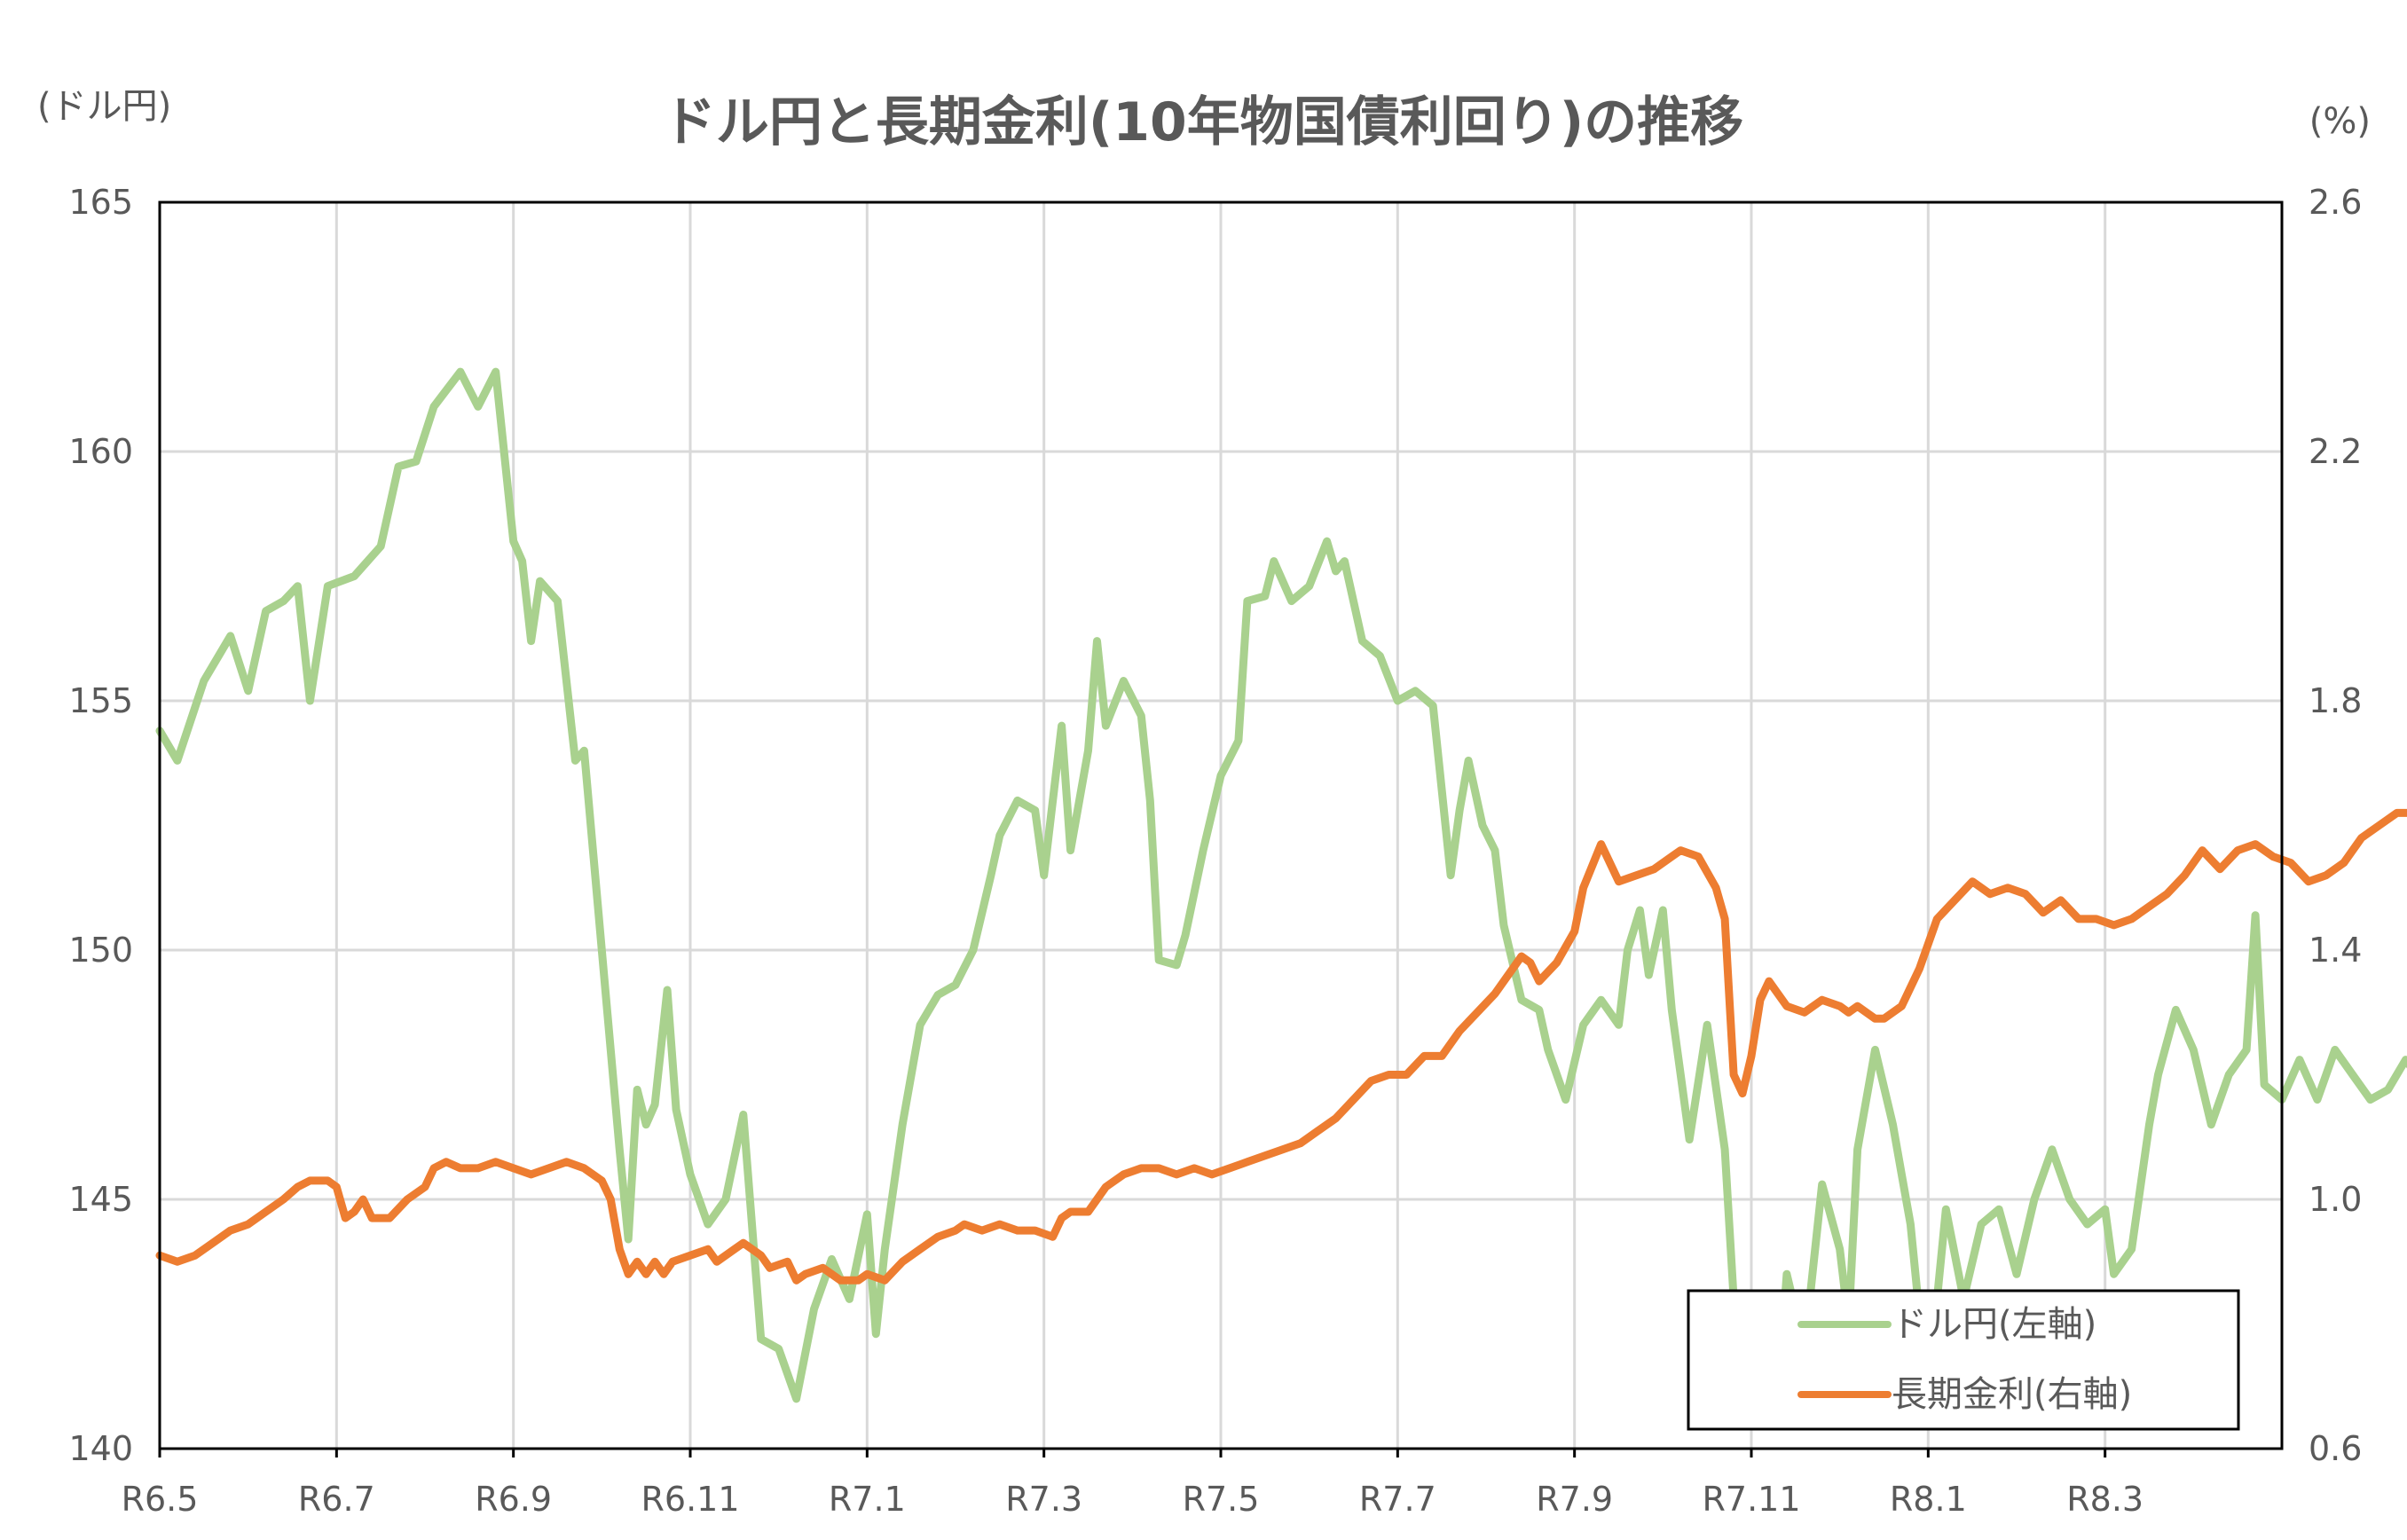 This screenshot has width=2407, height=1540. What do you see at coordinates (100, 451) in the screenshot?
I see `y-left-tick-4: 160` at bounding box center [100, 451].